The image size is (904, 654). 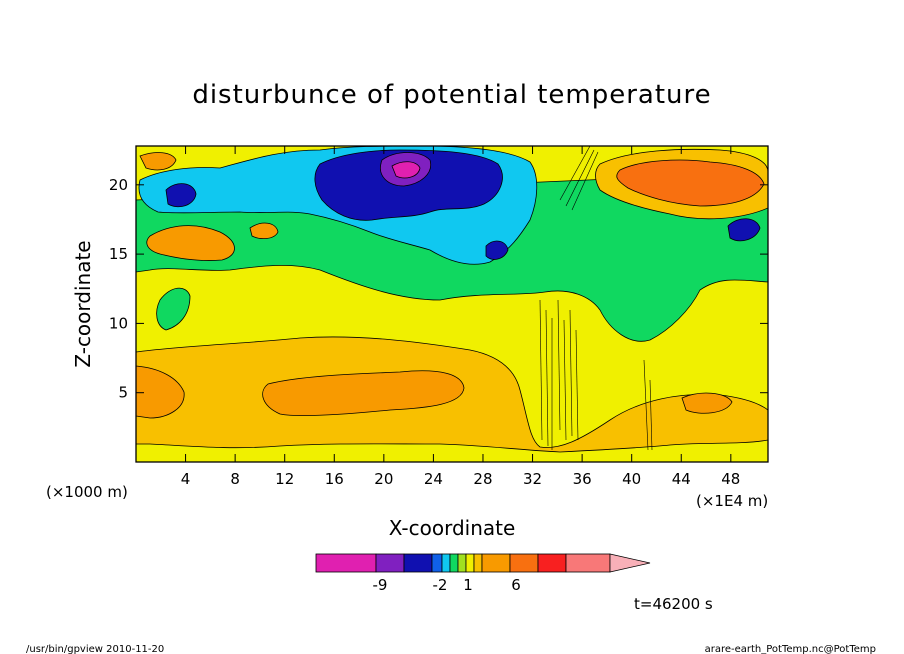 What do you see at coordinates (744, 230) in the screenshot?
I see `cold-pool-right` at bounding box center [744, 230].